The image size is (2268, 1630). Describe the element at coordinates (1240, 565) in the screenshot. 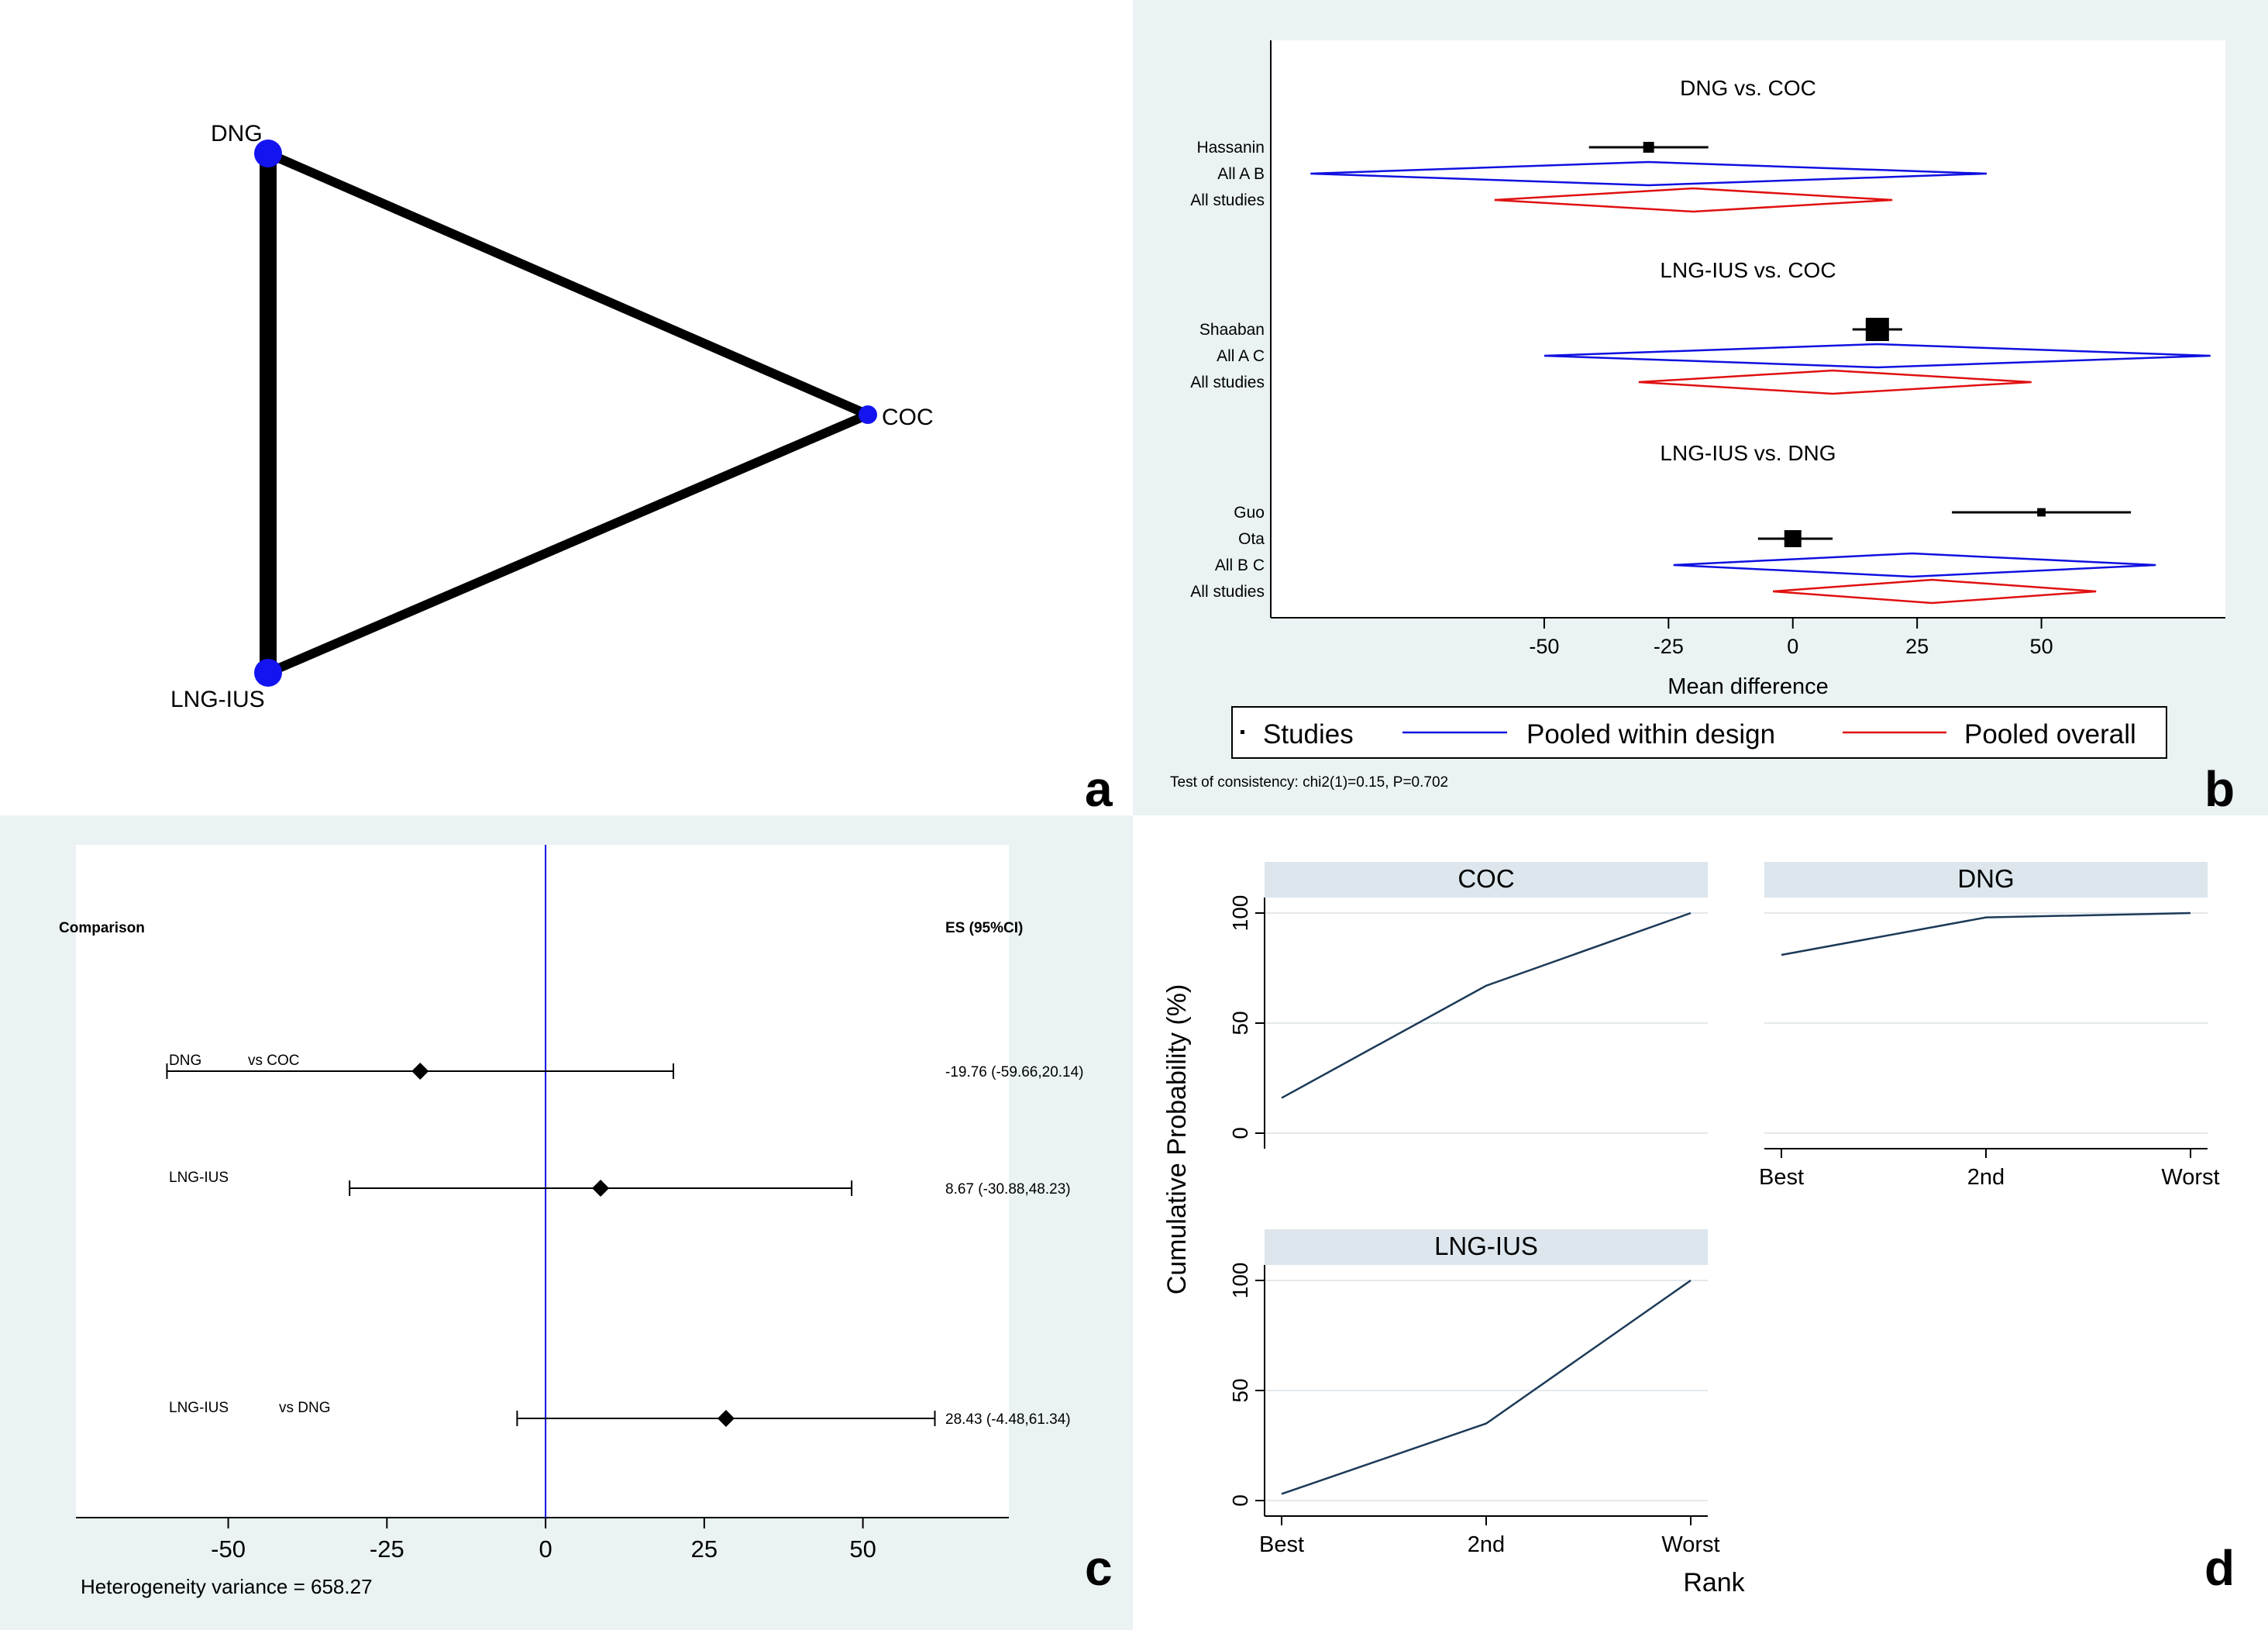

I see `row-label: All B C` at that location.